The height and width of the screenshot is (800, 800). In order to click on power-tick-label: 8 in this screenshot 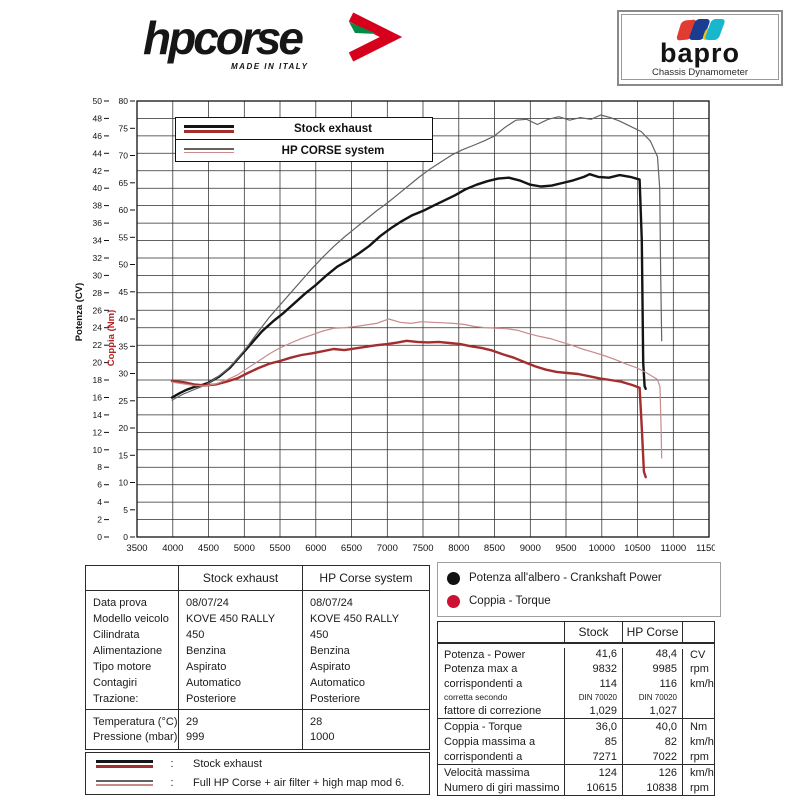, I will do `click(99, 467)`.